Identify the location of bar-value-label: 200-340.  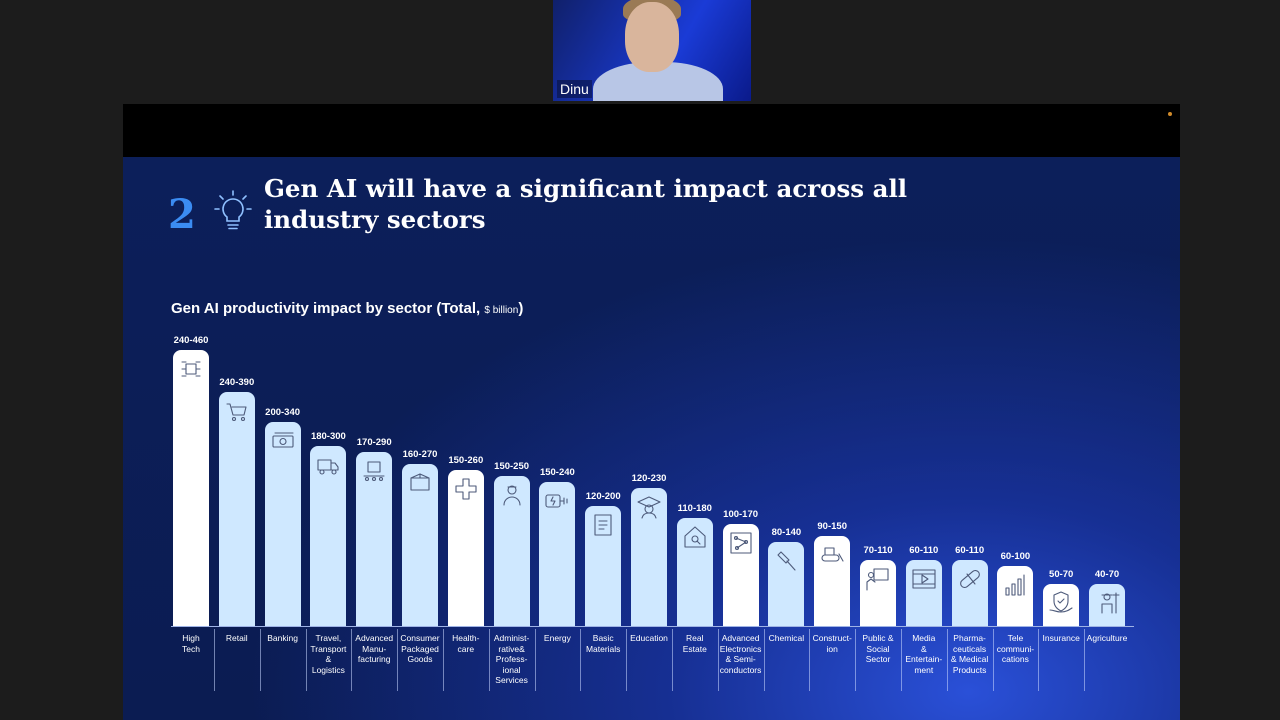
(283, 412).